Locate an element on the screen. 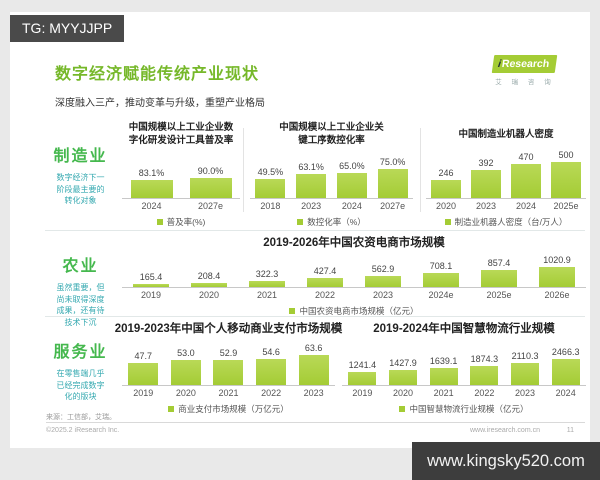 Image resolution: width=600 pixels, height=480 pixels. bar-value-label: 1241.4 is located at coordinates (362, 365).